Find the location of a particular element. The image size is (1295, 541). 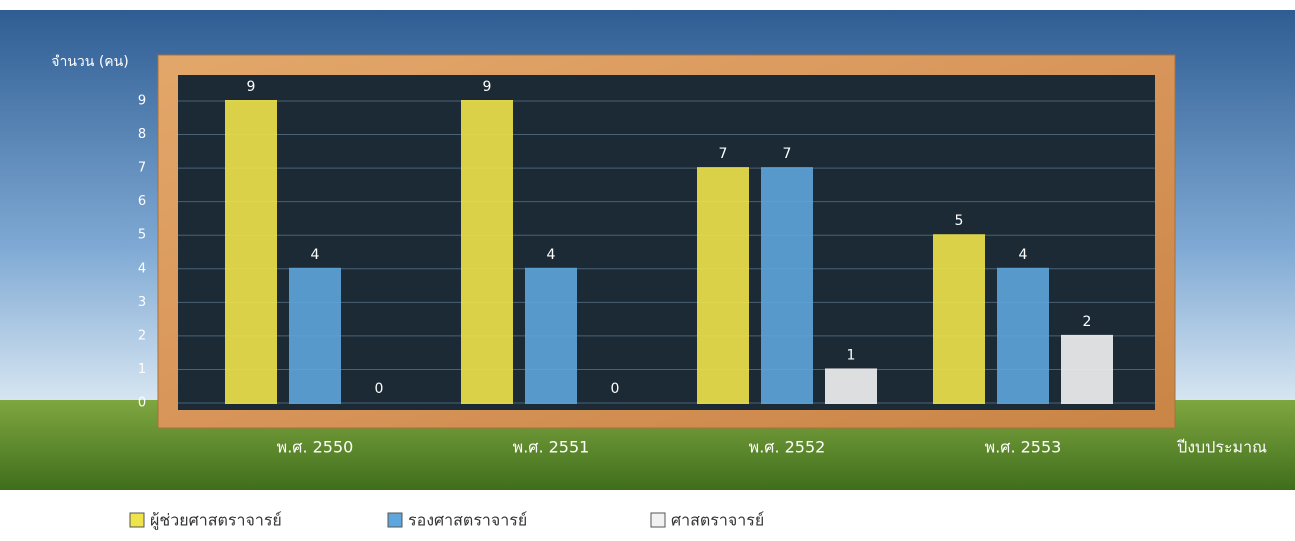

legend-label: ผู้ช่วยศาสตราจารย์ is located at coordinates (216, 521).